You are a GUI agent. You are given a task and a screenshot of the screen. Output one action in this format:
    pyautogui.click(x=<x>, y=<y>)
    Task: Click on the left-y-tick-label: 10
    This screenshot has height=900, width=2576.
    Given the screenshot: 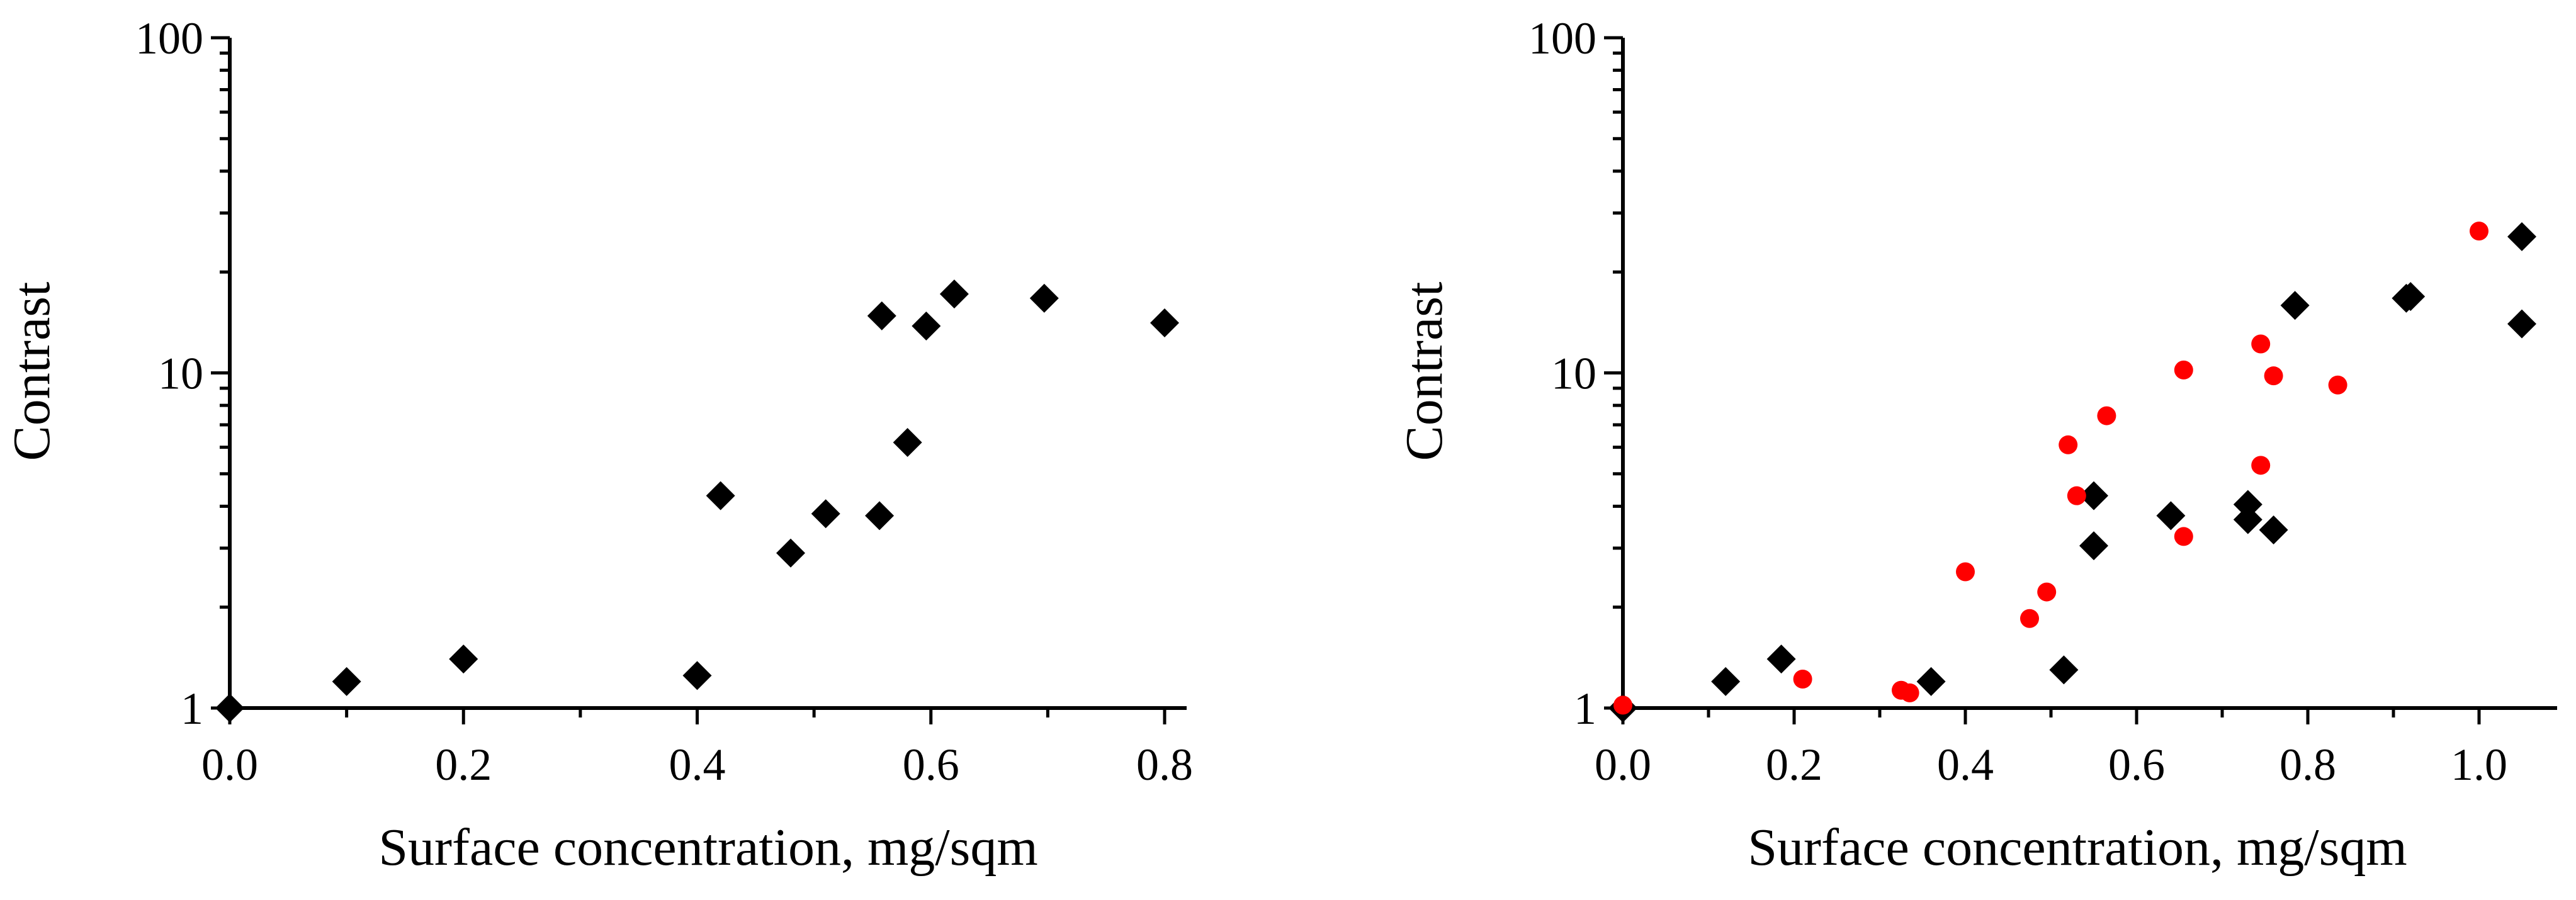 What is the action you would take?
    pyautogui.click(x=180, y=374)
    